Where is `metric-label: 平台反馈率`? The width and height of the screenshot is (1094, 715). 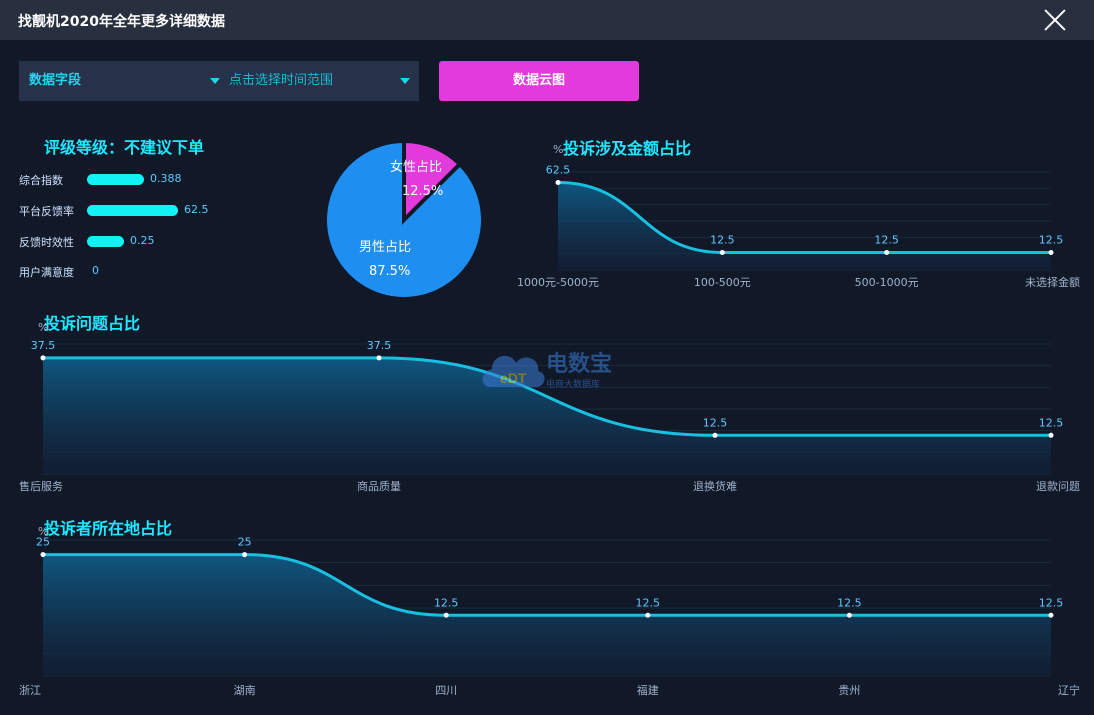
metric-label: 平台反馈率 is located at coordinates (46, 211).